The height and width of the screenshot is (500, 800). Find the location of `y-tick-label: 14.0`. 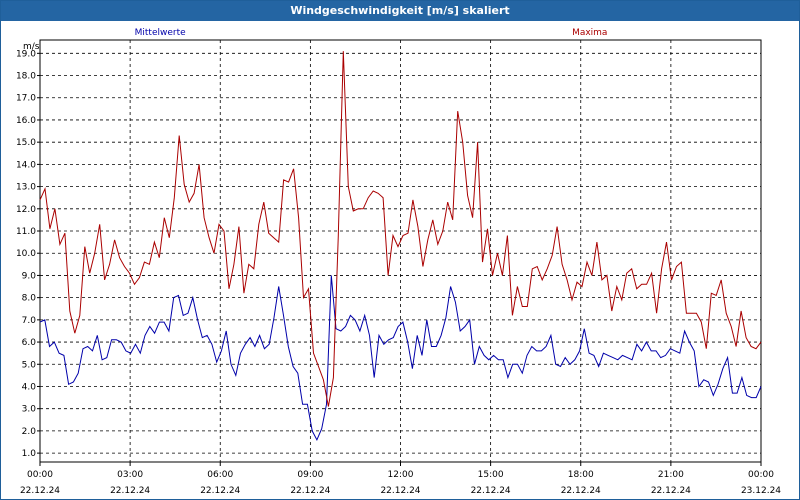

y-tick-label: 14.0 is located at coordinates (26, 165).